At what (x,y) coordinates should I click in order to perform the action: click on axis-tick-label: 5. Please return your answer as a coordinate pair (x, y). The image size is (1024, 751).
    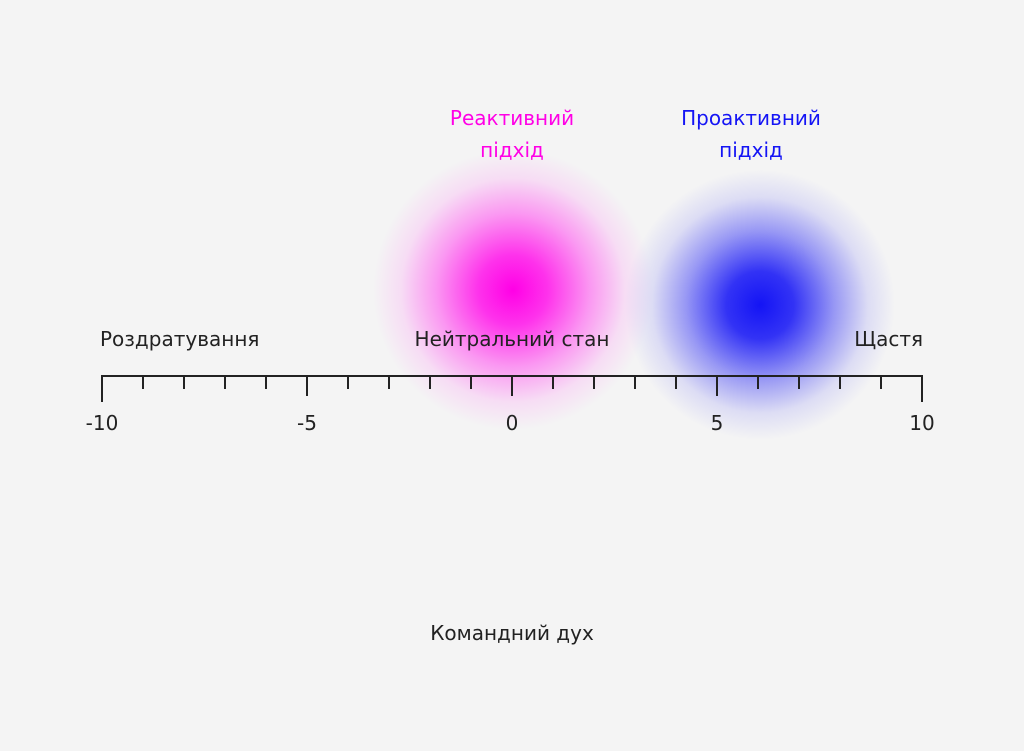
    Looking at the image, I should click on (717, 423).